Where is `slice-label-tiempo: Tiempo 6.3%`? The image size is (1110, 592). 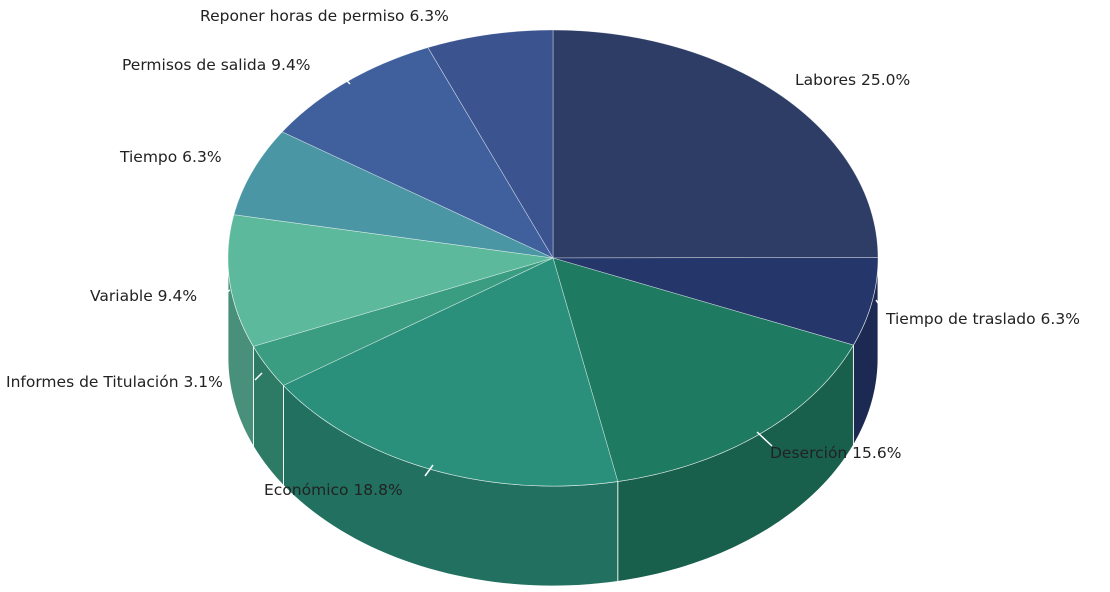 slice-label-tiempo: Tiempo 6.3% is located at coordinates (170, 157).